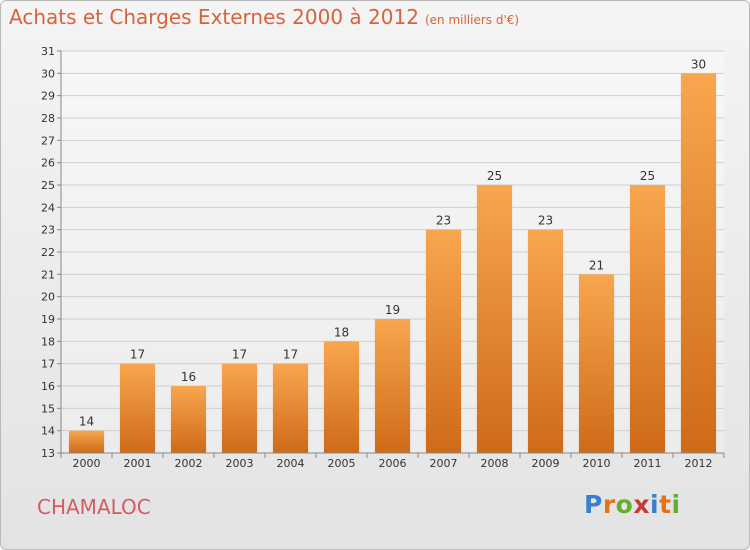 This screenshot has height=550, width=750. Describe the element at coordinates (189, 463) in the screenshot. I see `x-tick-label: 2002` at that location.